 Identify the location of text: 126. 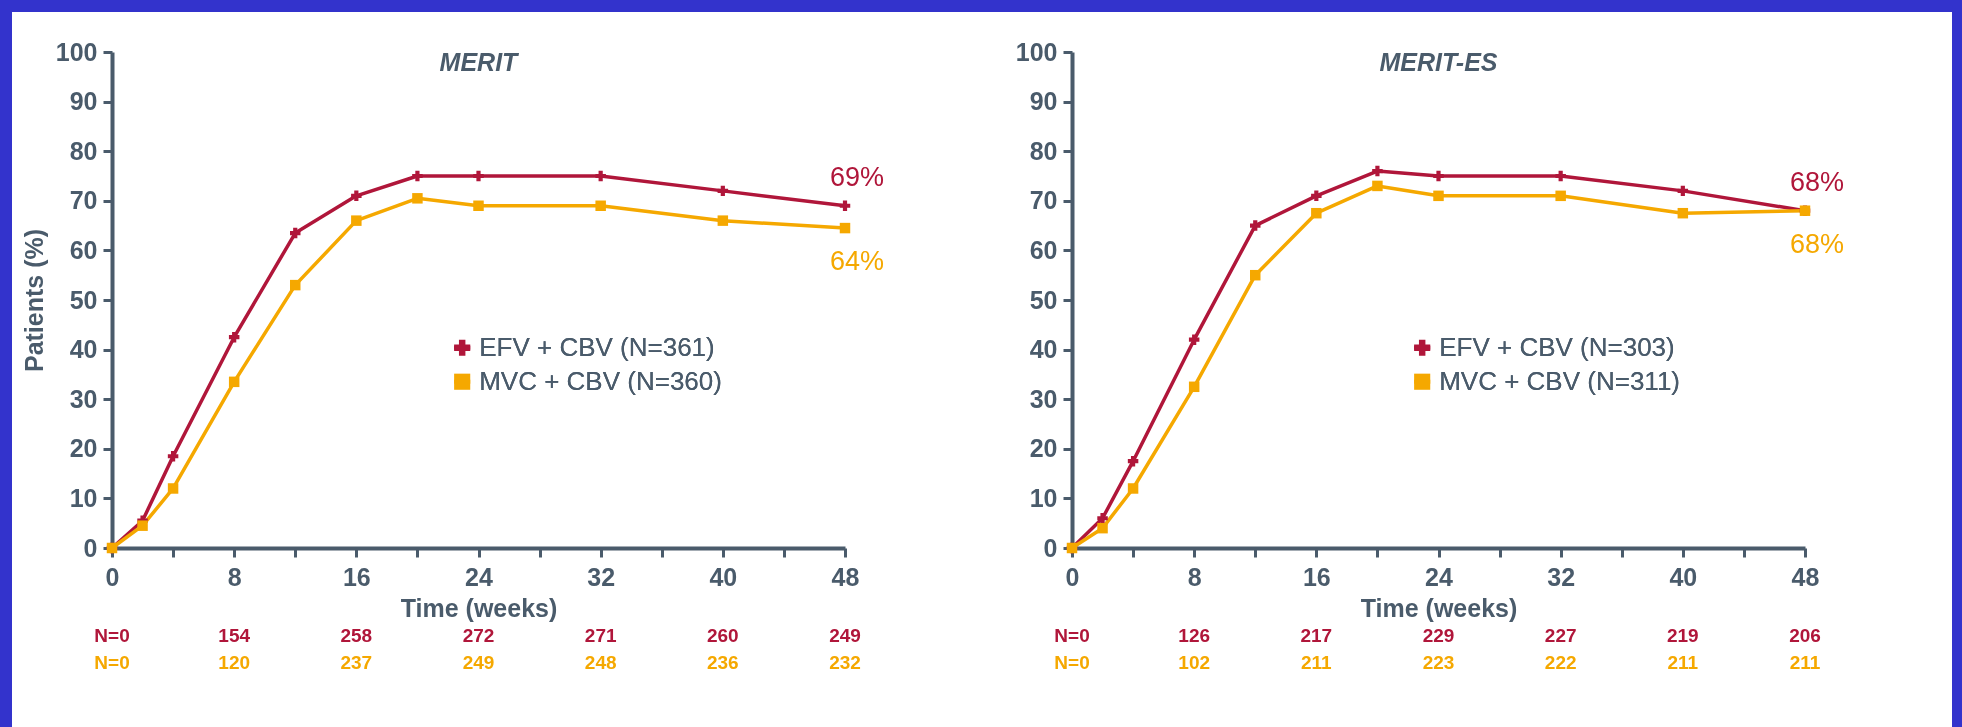
(1194, 635).